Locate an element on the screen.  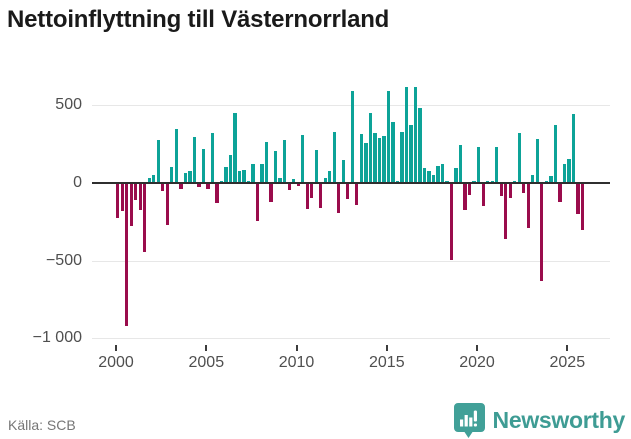
zero-axis-line is located at coordinates (351, 183).